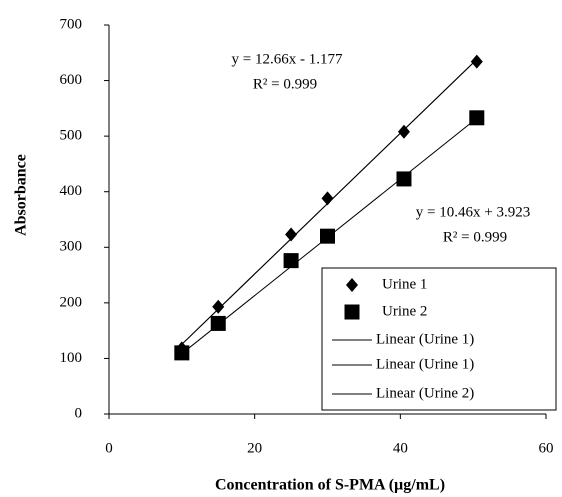  Describe the element at coordinates (254, 448) in the screenshot. I see `x-tick-label: 20` at that location.